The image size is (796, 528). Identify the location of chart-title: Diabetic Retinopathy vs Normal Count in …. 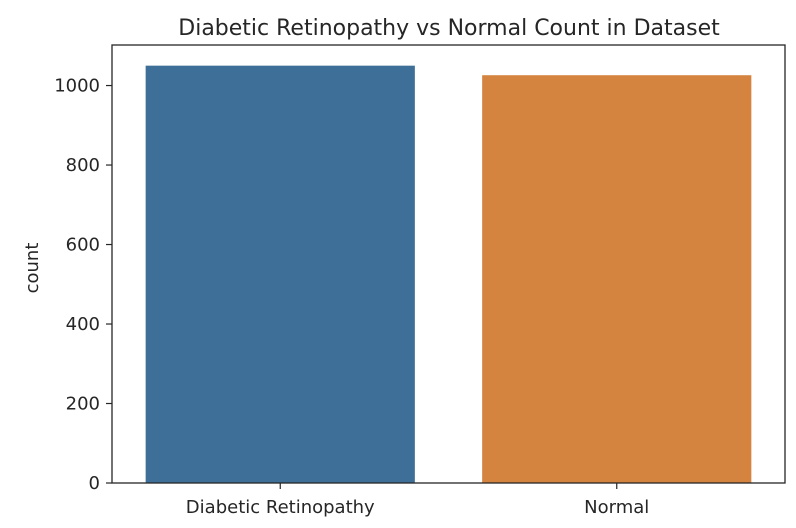
(449, 28).